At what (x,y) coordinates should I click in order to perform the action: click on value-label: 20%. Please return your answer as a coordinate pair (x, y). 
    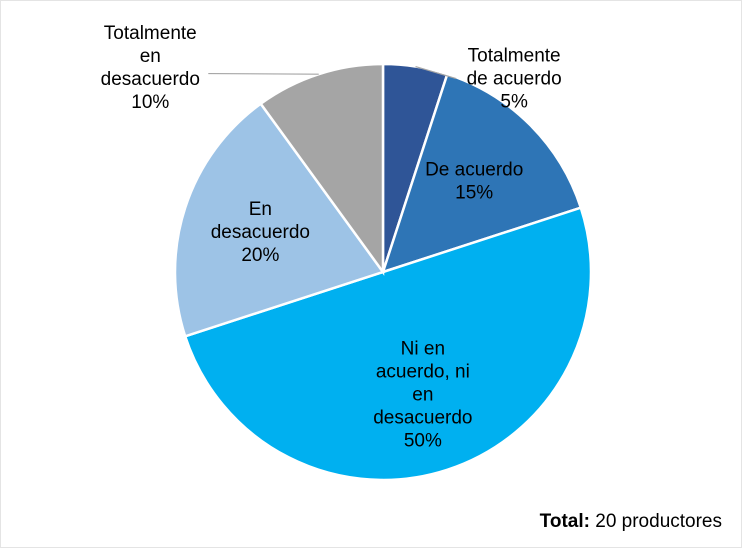
    Looking at the image, I should click on (260, 255).